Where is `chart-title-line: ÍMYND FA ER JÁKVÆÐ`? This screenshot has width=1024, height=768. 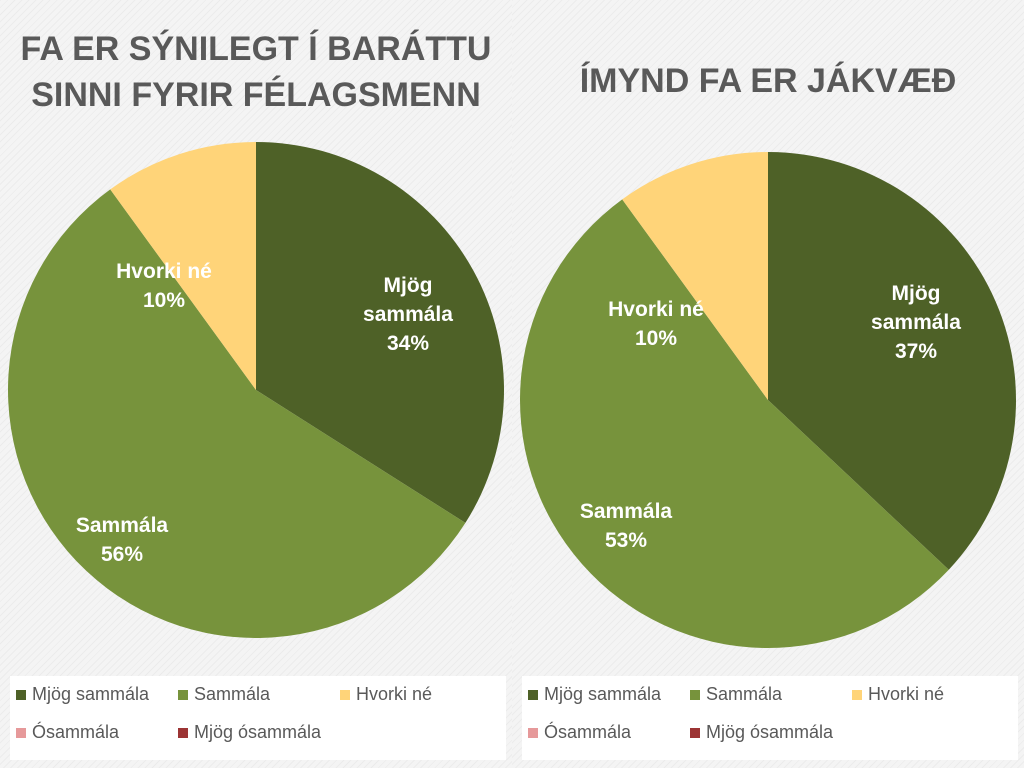 chart-title-line: ÍMYND FA ER JÁKVÆÐ is located at coordinates (768, 81).